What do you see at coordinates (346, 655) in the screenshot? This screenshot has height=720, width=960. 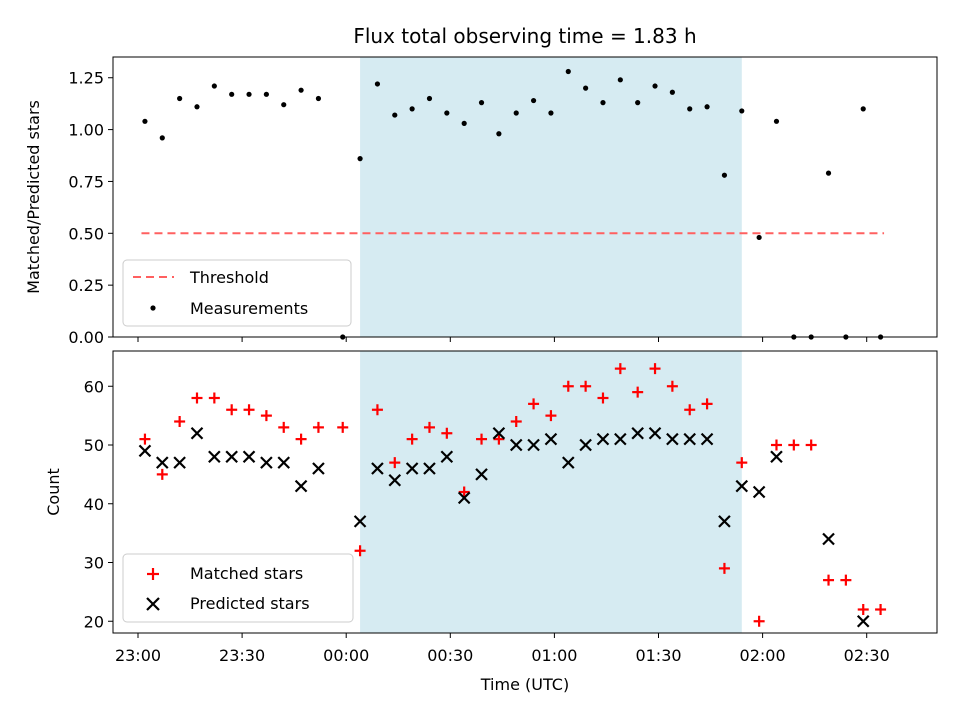 I see `xtick-label: 00:00` at bounding box center [346, 655].